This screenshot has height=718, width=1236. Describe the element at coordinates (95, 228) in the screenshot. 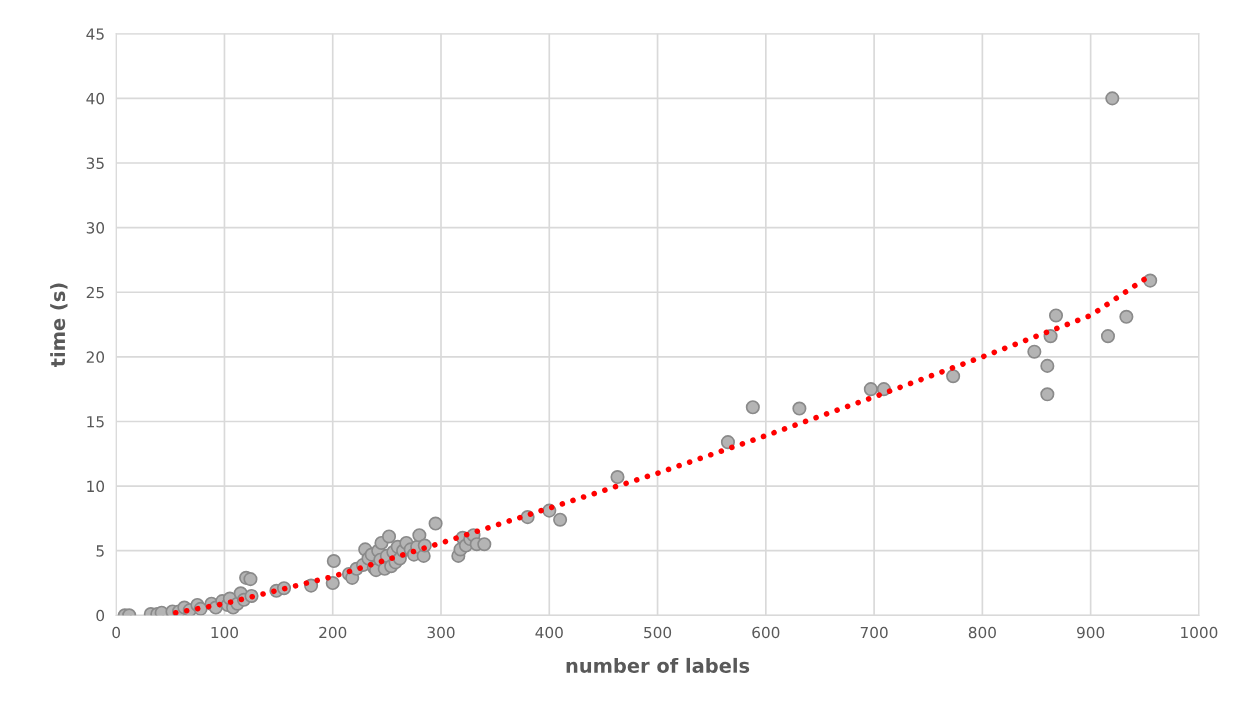

I see `y-tick-label: 30` at that location.